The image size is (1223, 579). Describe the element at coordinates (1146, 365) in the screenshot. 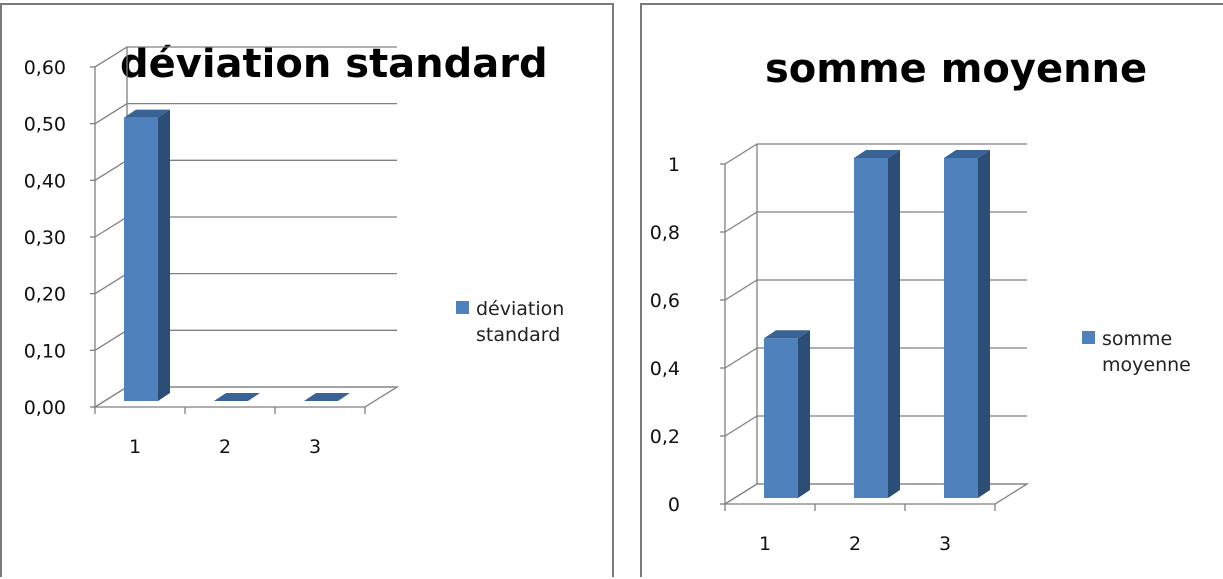

I see `legend-label: moyenne` at that location.